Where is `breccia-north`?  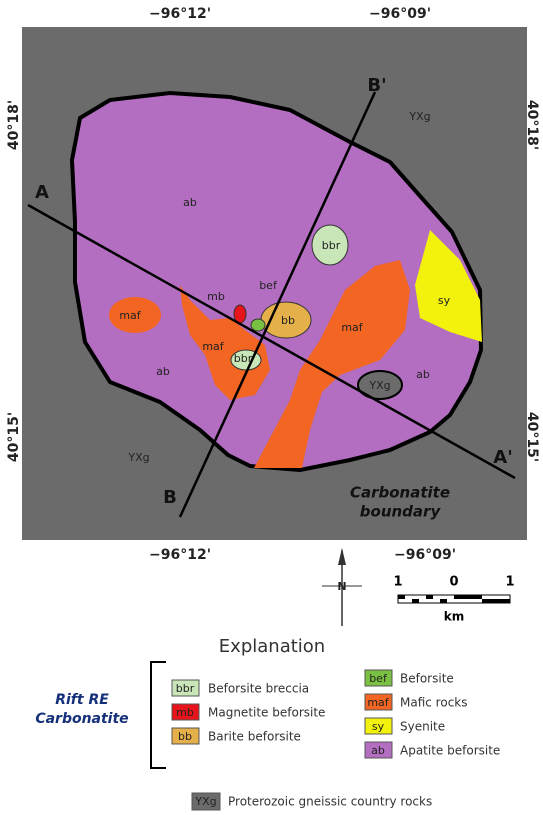
breccia-north is located at coordinates (330, 245).